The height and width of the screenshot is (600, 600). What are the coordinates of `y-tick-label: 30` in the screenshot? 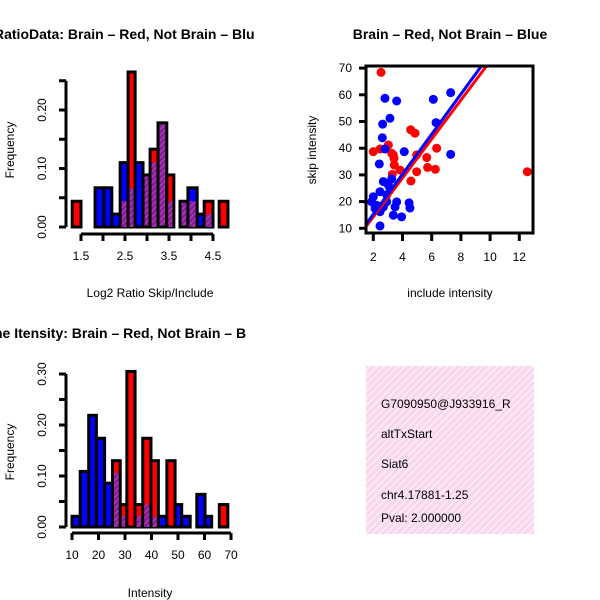 It's located at (346, 175).